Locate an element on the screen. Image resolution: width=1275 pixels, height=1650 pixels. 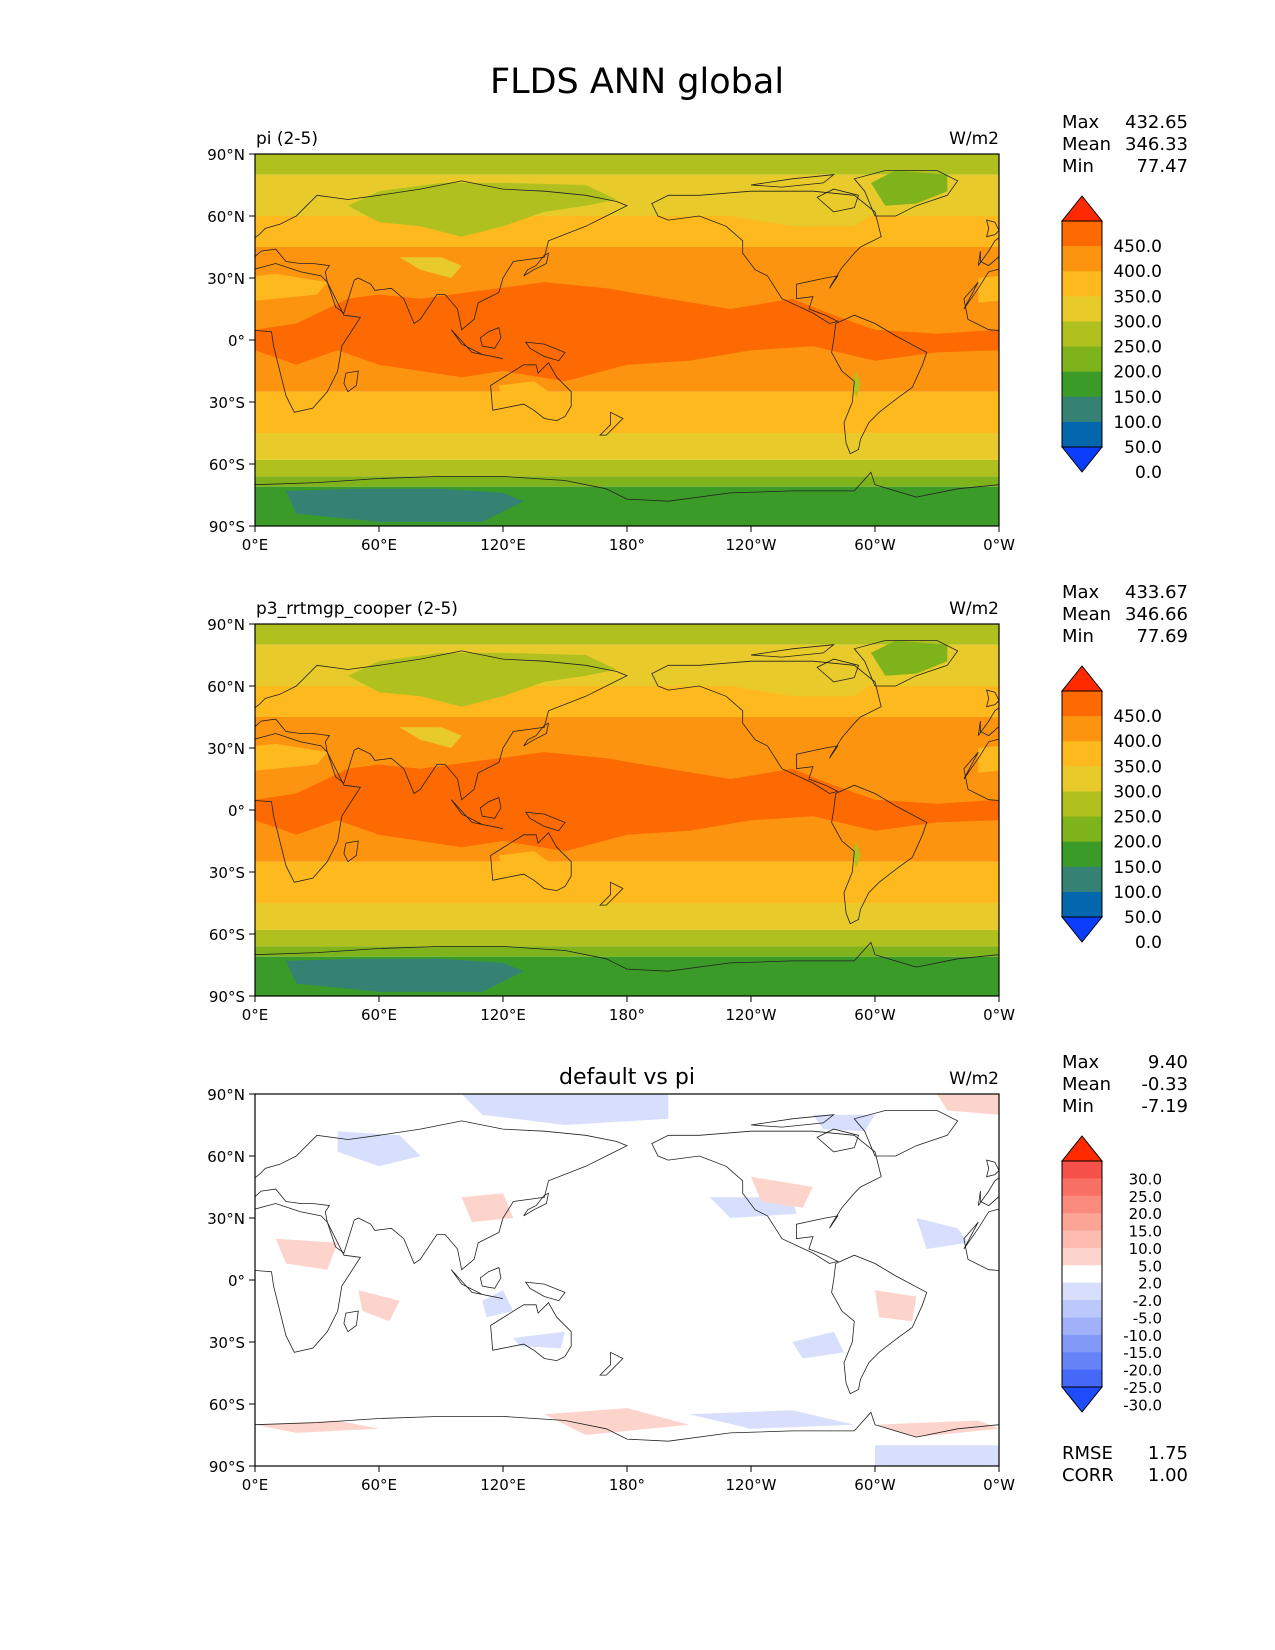
colorbar-label: 10.0 is located at coordinates (1145, 1249).